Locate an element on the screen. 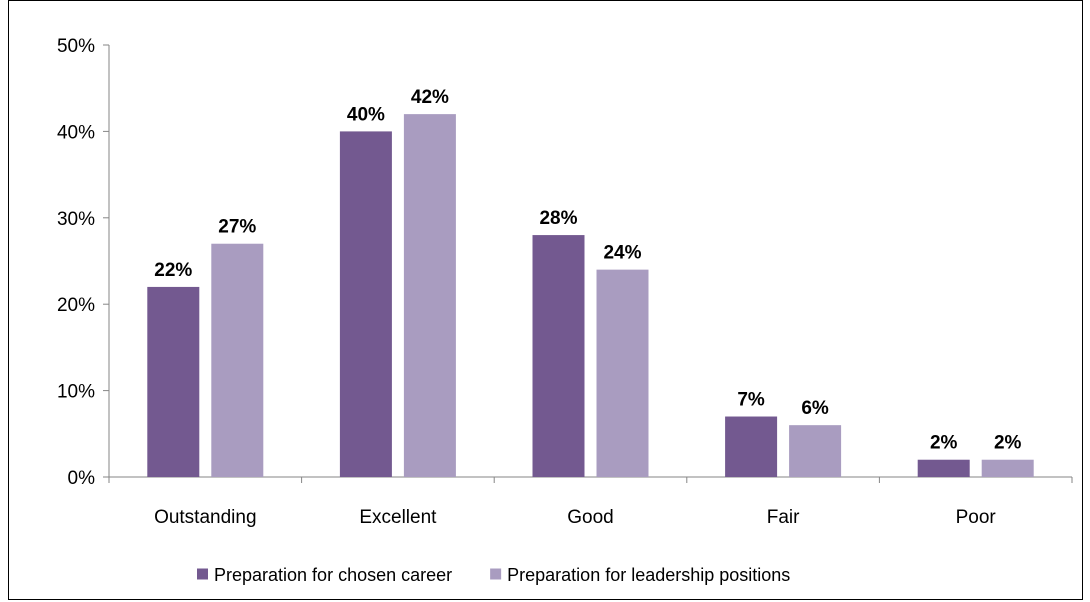 The image size is (1090, 602). data-label: 22% is located at coordinates (173, 270).